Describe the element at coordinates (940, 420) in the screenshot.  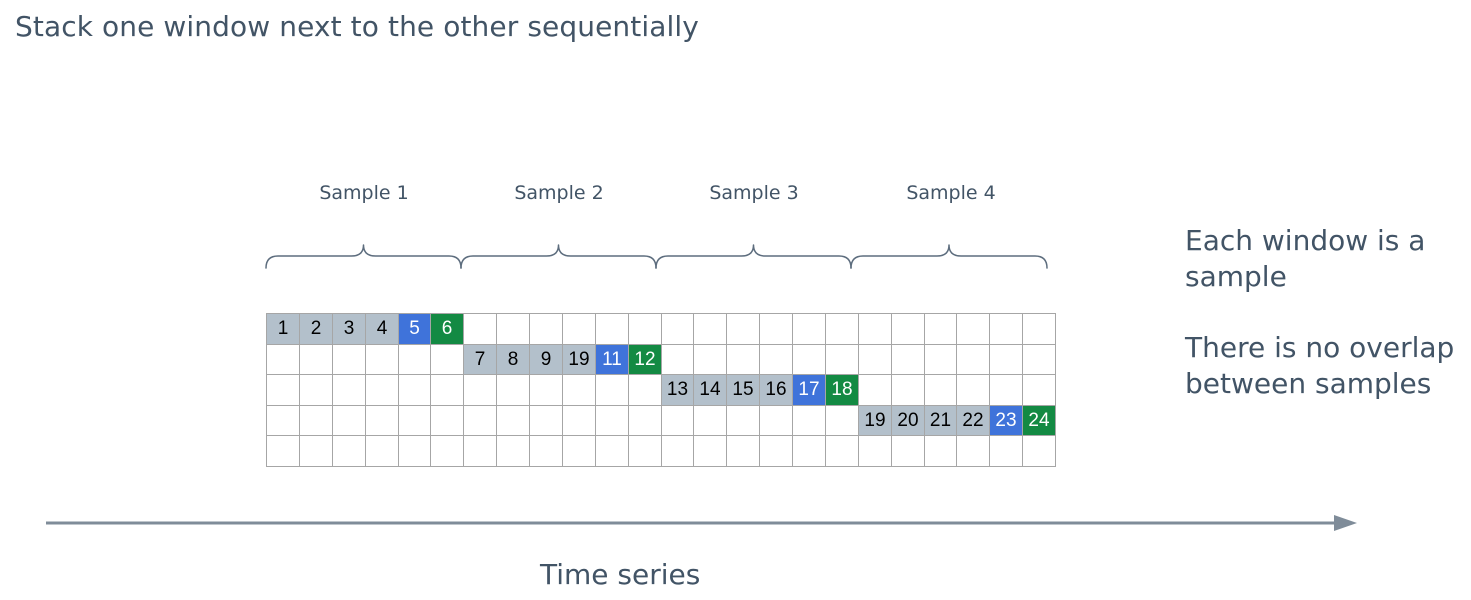
I see `window-cell-input: 21` at that location.